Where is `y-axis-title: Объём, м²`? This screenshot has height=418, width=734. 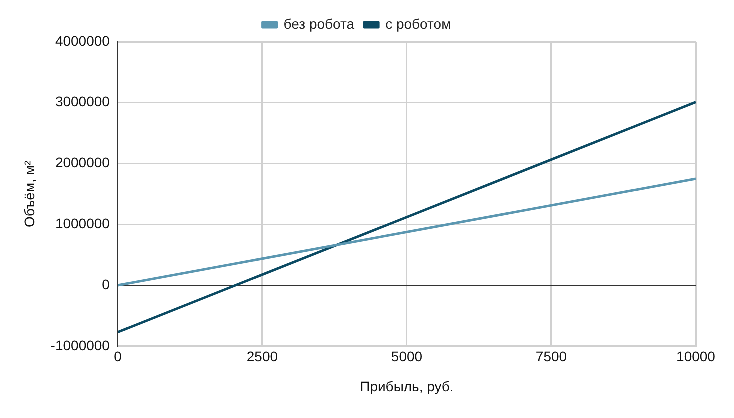 y-axis-title: Объём, м² is located at coordinates (29, 194).